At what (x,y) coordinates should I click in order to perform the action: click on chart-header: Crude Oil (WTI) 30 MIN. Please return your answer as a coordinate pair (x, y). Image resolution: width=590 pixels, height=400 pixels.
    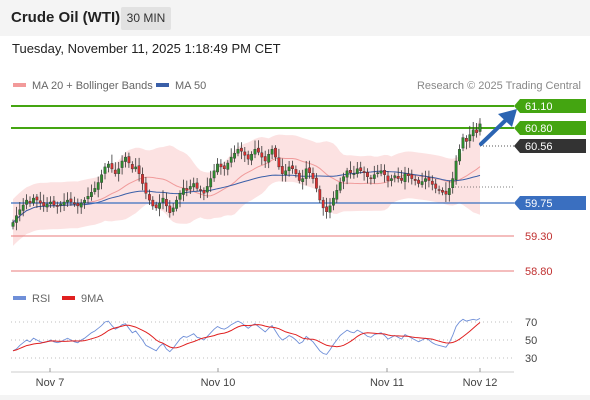
    Looking at the image, I should click on (295, 18).